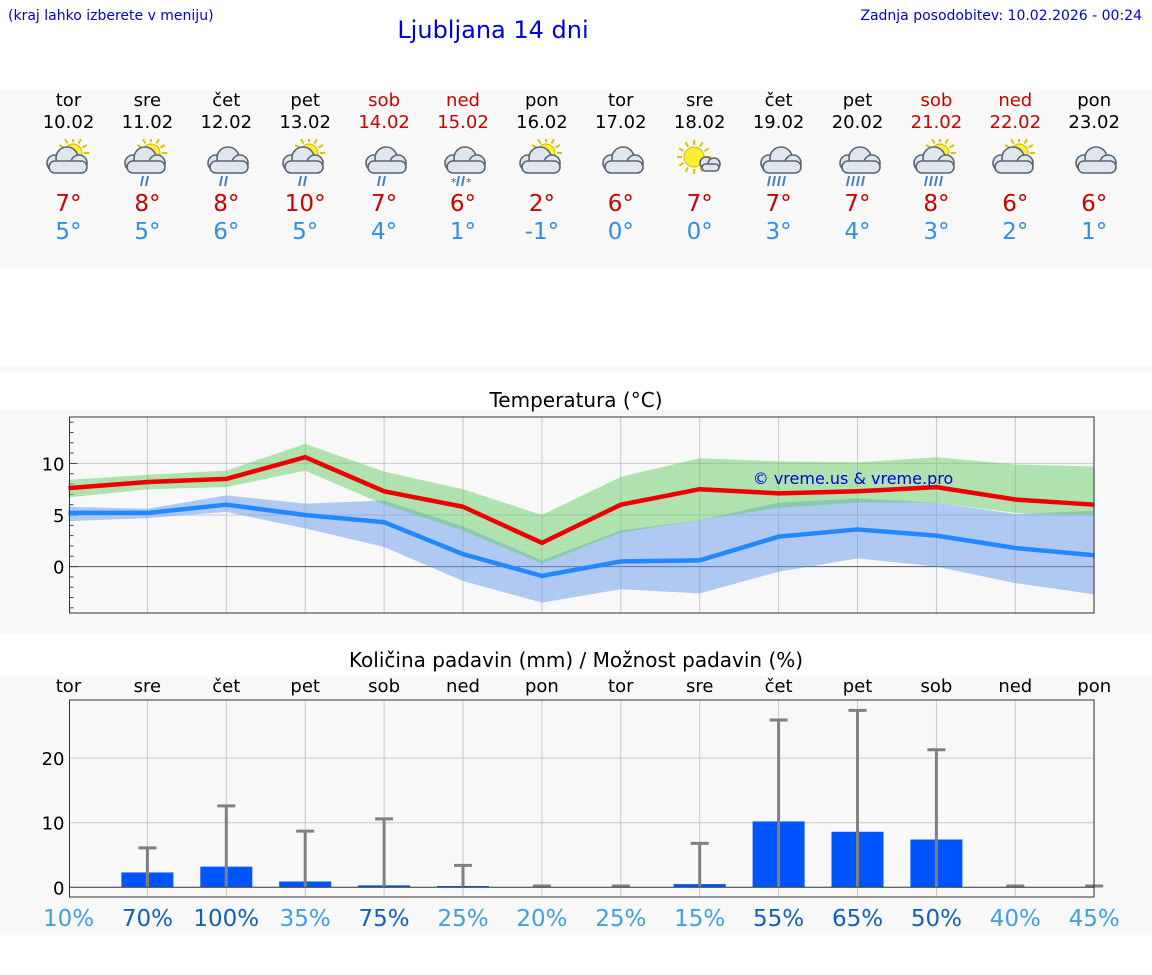 Image resolution: width=1152 pixels, height=975 pixels. I want to click on precip-probability: 65%, so click(857, 919).